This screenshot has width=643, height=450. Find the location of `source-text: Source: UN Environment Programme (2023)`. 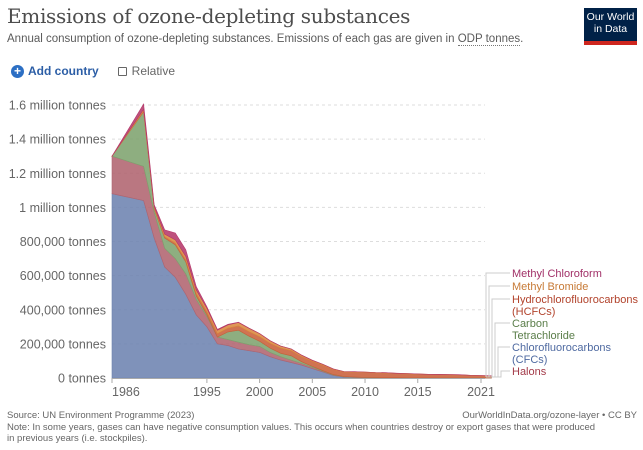

source-text: Source: UN Environment Programme (2023) is located at coordinates (101, 415).